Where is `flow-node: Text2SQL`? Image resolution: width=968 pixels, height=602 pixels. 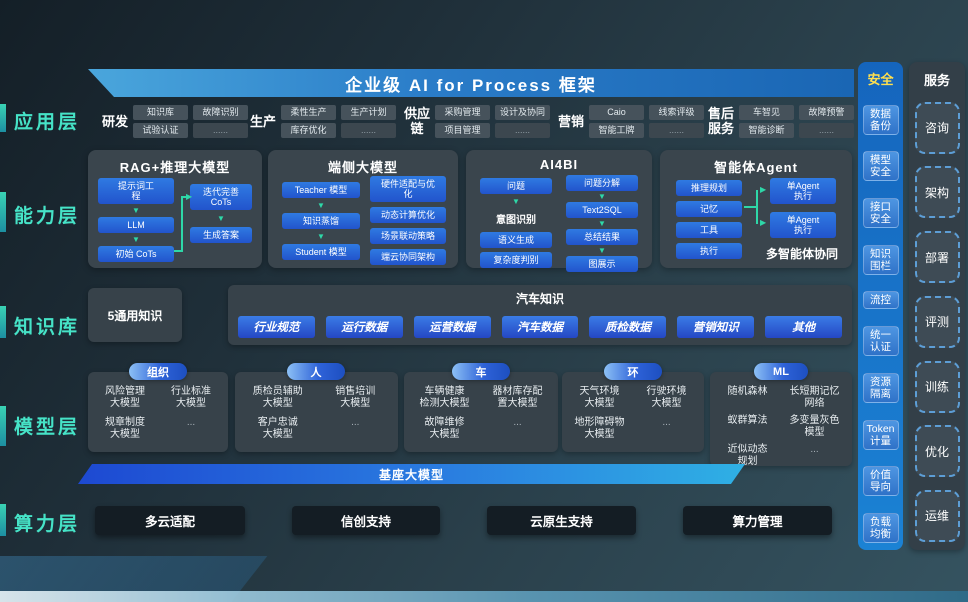 flow-node: Text2SQL is located at coordinates (602, 210).